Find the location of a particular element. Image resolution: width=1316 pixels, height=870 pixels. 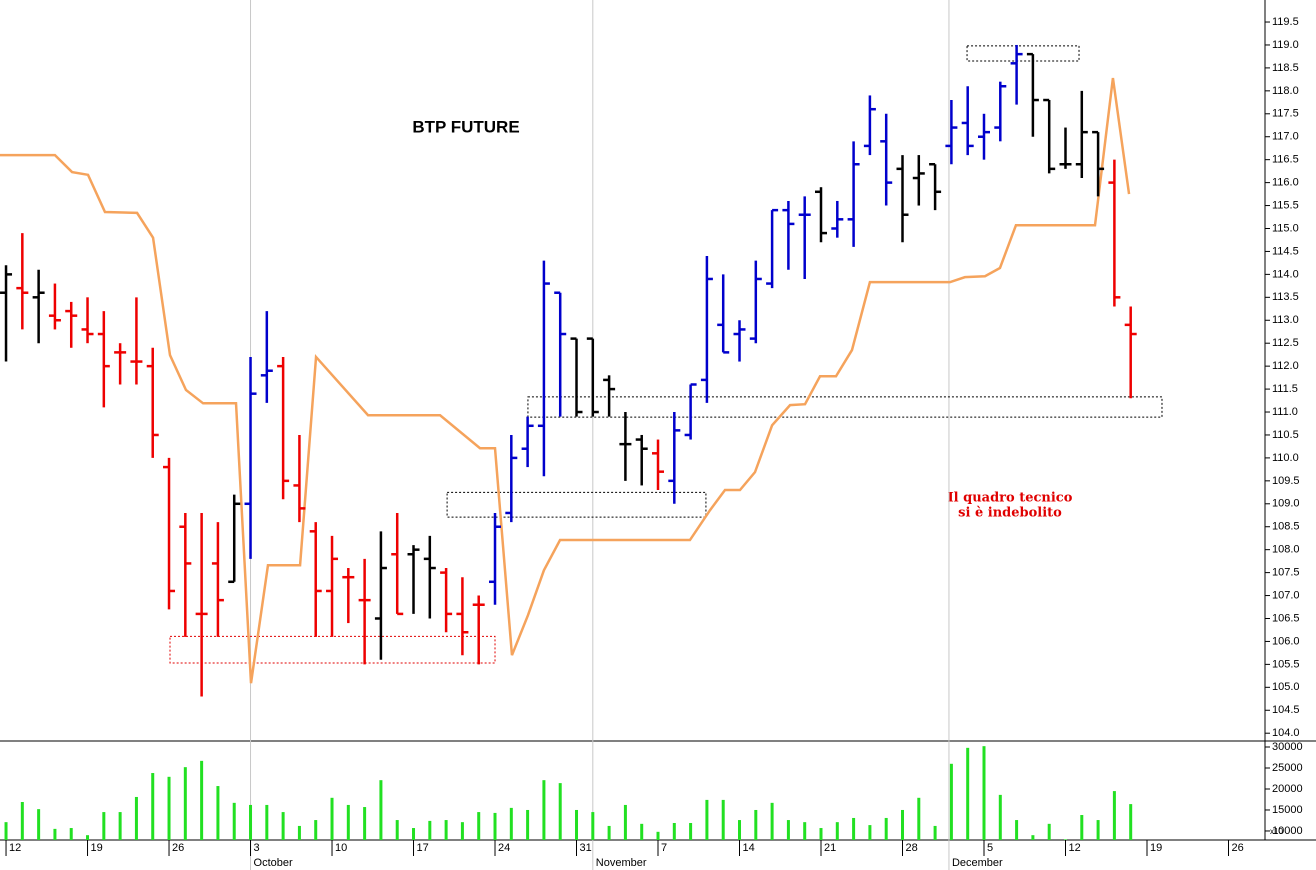

y-tick-label: 109.0 is located at coordinates (1286, 504).